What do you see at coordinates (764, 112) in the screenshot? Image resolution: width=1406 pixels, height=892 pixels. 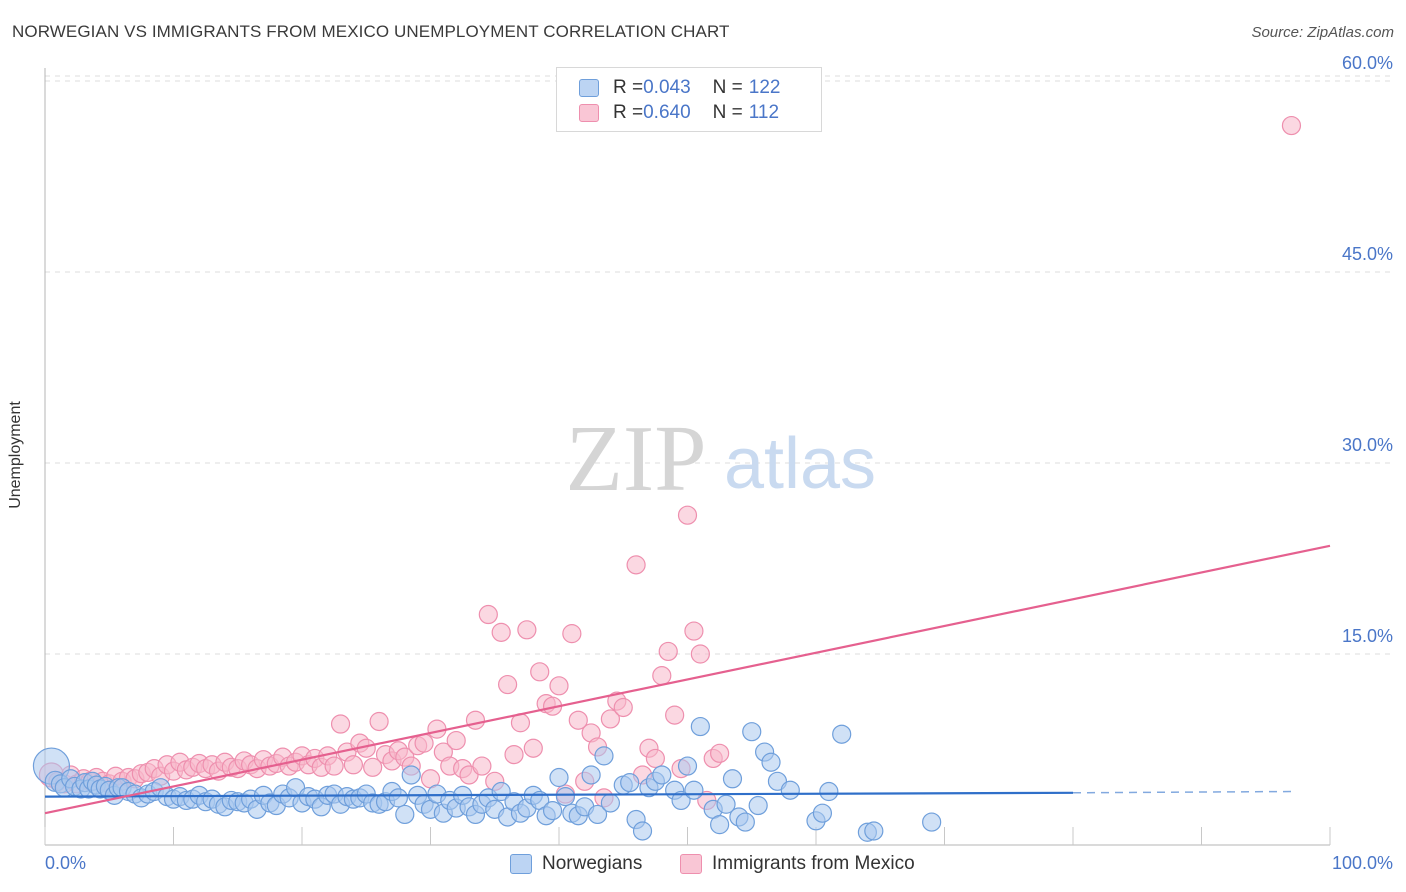 I see `legend-n-value: 112` at bounding box center [764, 112].